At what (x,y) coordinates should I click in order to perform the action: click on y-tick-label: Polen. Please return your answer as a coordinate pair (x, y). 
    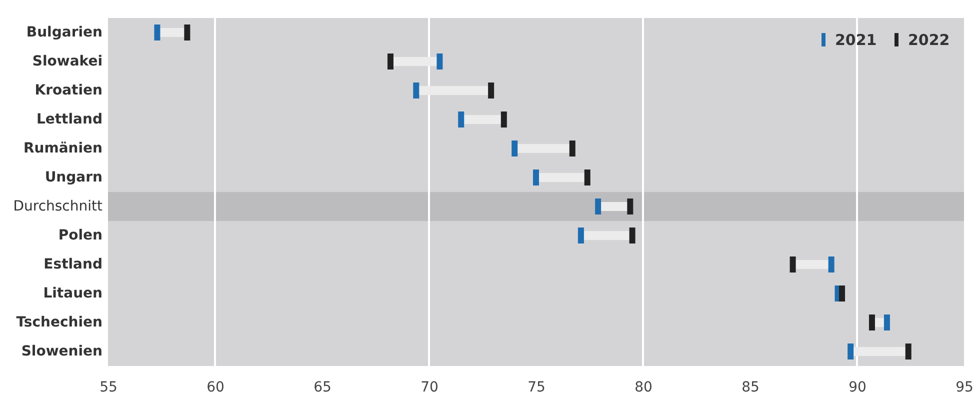
    Looking at the image, I should click on (80, 236).